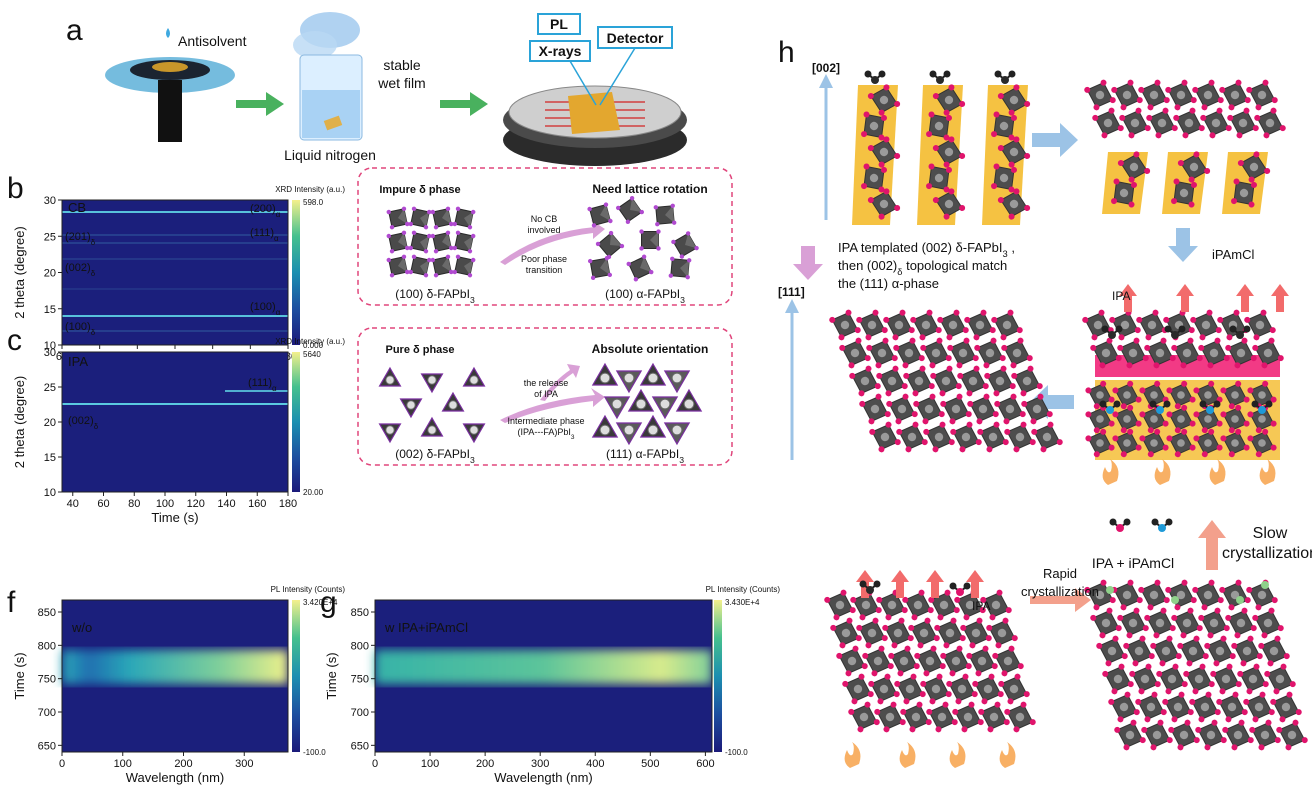  What do you see at coordinates (360, 746) in the screenshot?
I see `y-tick-label: 650` at bounding box center [360, 746].